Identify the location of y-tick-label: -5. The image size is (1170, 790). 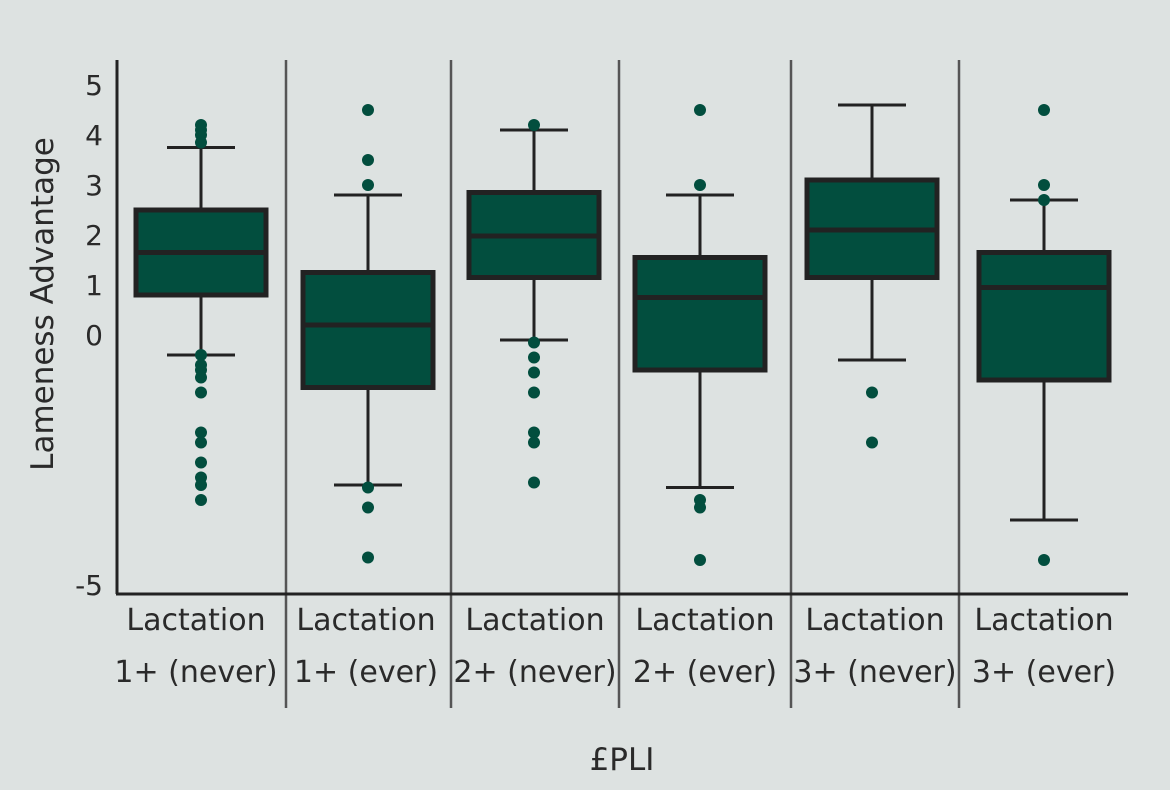
(89, 585).